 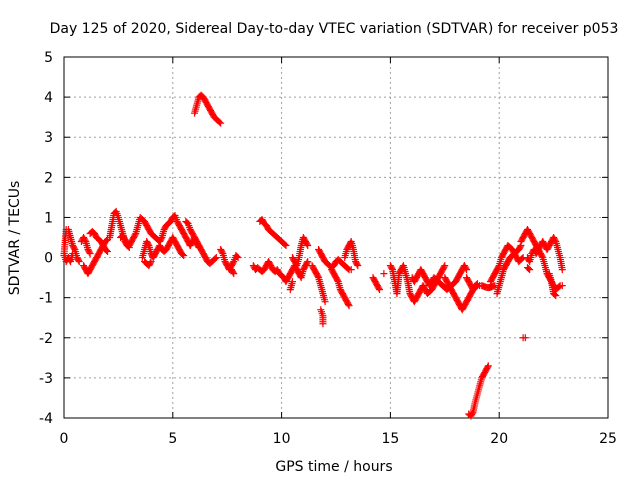 I want to click on y-tick-label: -3, so click(x=46, y=379).